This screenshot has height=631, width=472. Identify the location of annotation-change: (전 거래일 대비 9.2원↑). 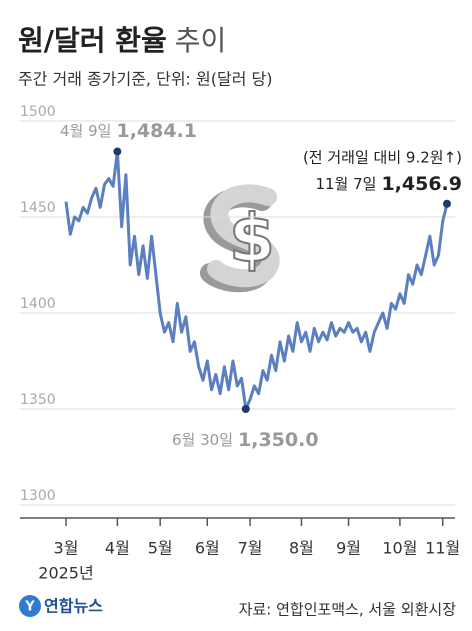
(382, 158).